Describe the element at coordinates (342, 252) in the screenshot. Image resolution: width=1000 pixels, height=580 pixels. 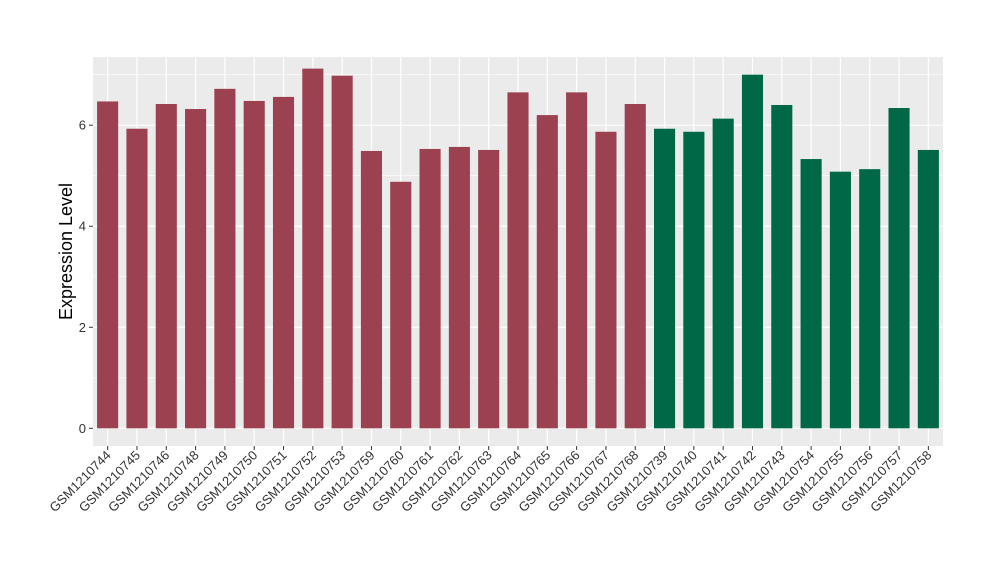
I see `bar-GSM1210753` at that location.